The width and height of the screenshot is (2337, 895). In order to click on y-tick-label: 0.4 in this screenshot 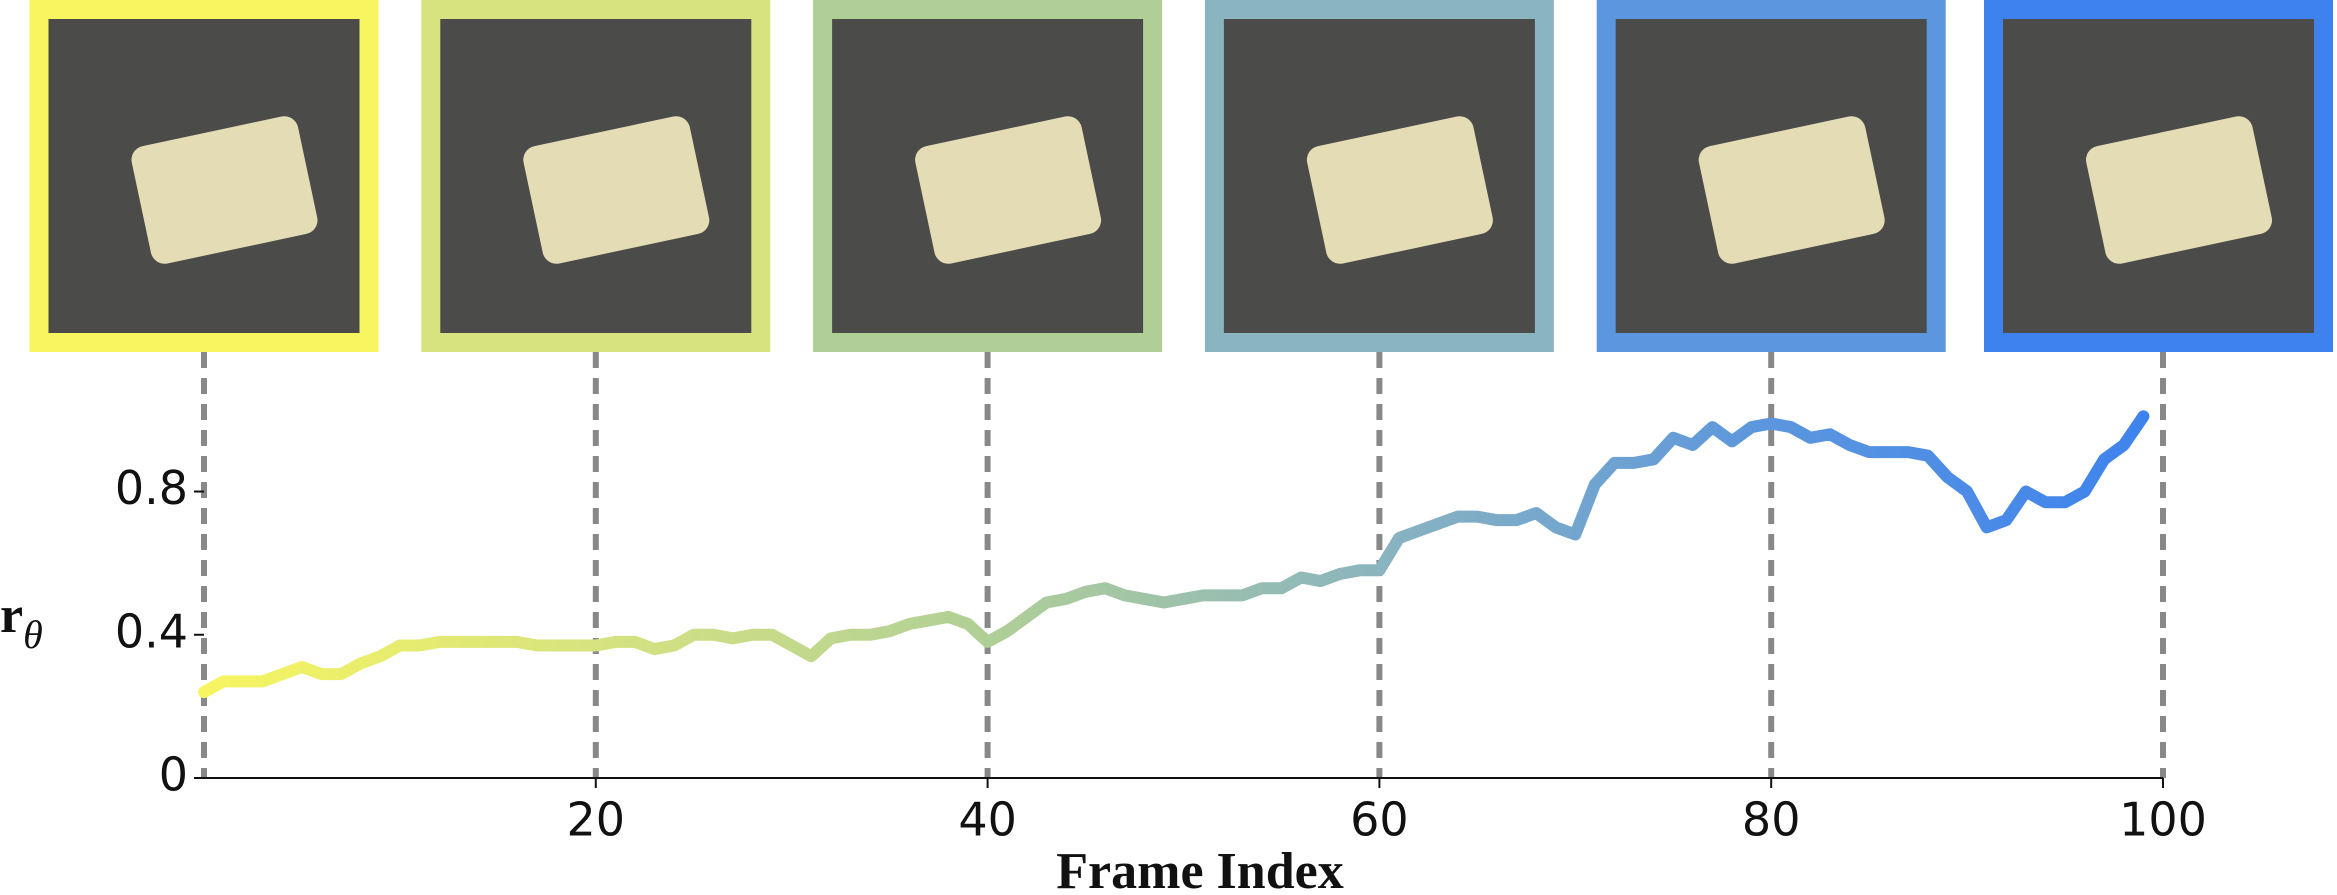, I will do `click(151, 631)`.